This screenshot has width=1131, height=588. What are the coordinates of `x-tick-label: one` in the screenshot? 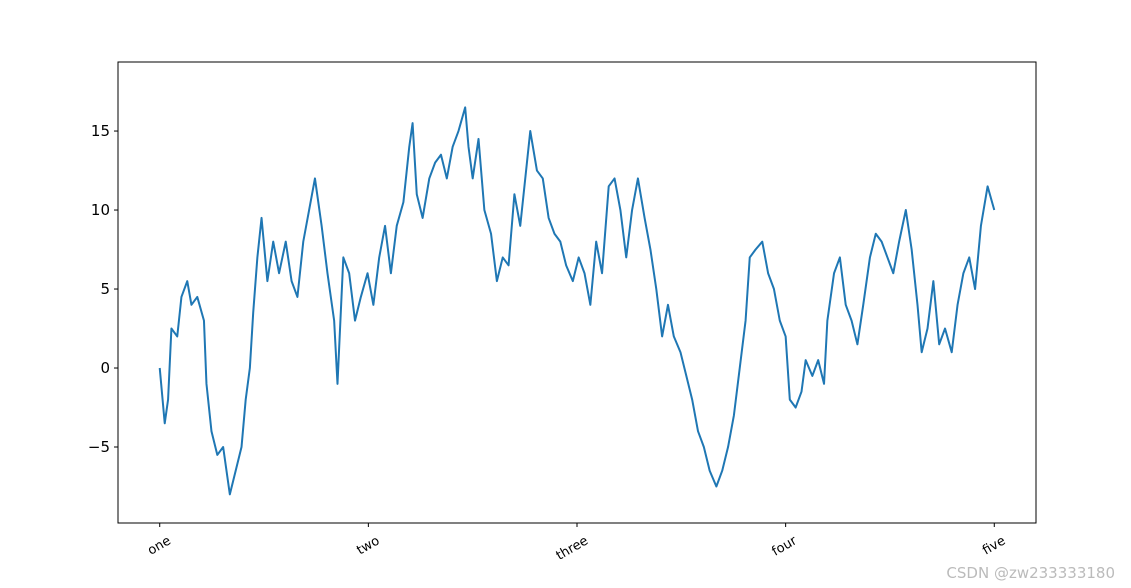 It's located at (159, 545).